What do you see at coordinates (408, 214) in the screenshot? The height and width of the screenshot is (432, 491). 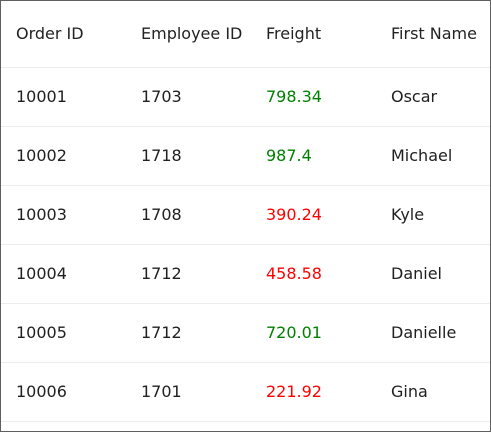 I see `cell-first-name: Kyle` at bounding box center [408, 214].